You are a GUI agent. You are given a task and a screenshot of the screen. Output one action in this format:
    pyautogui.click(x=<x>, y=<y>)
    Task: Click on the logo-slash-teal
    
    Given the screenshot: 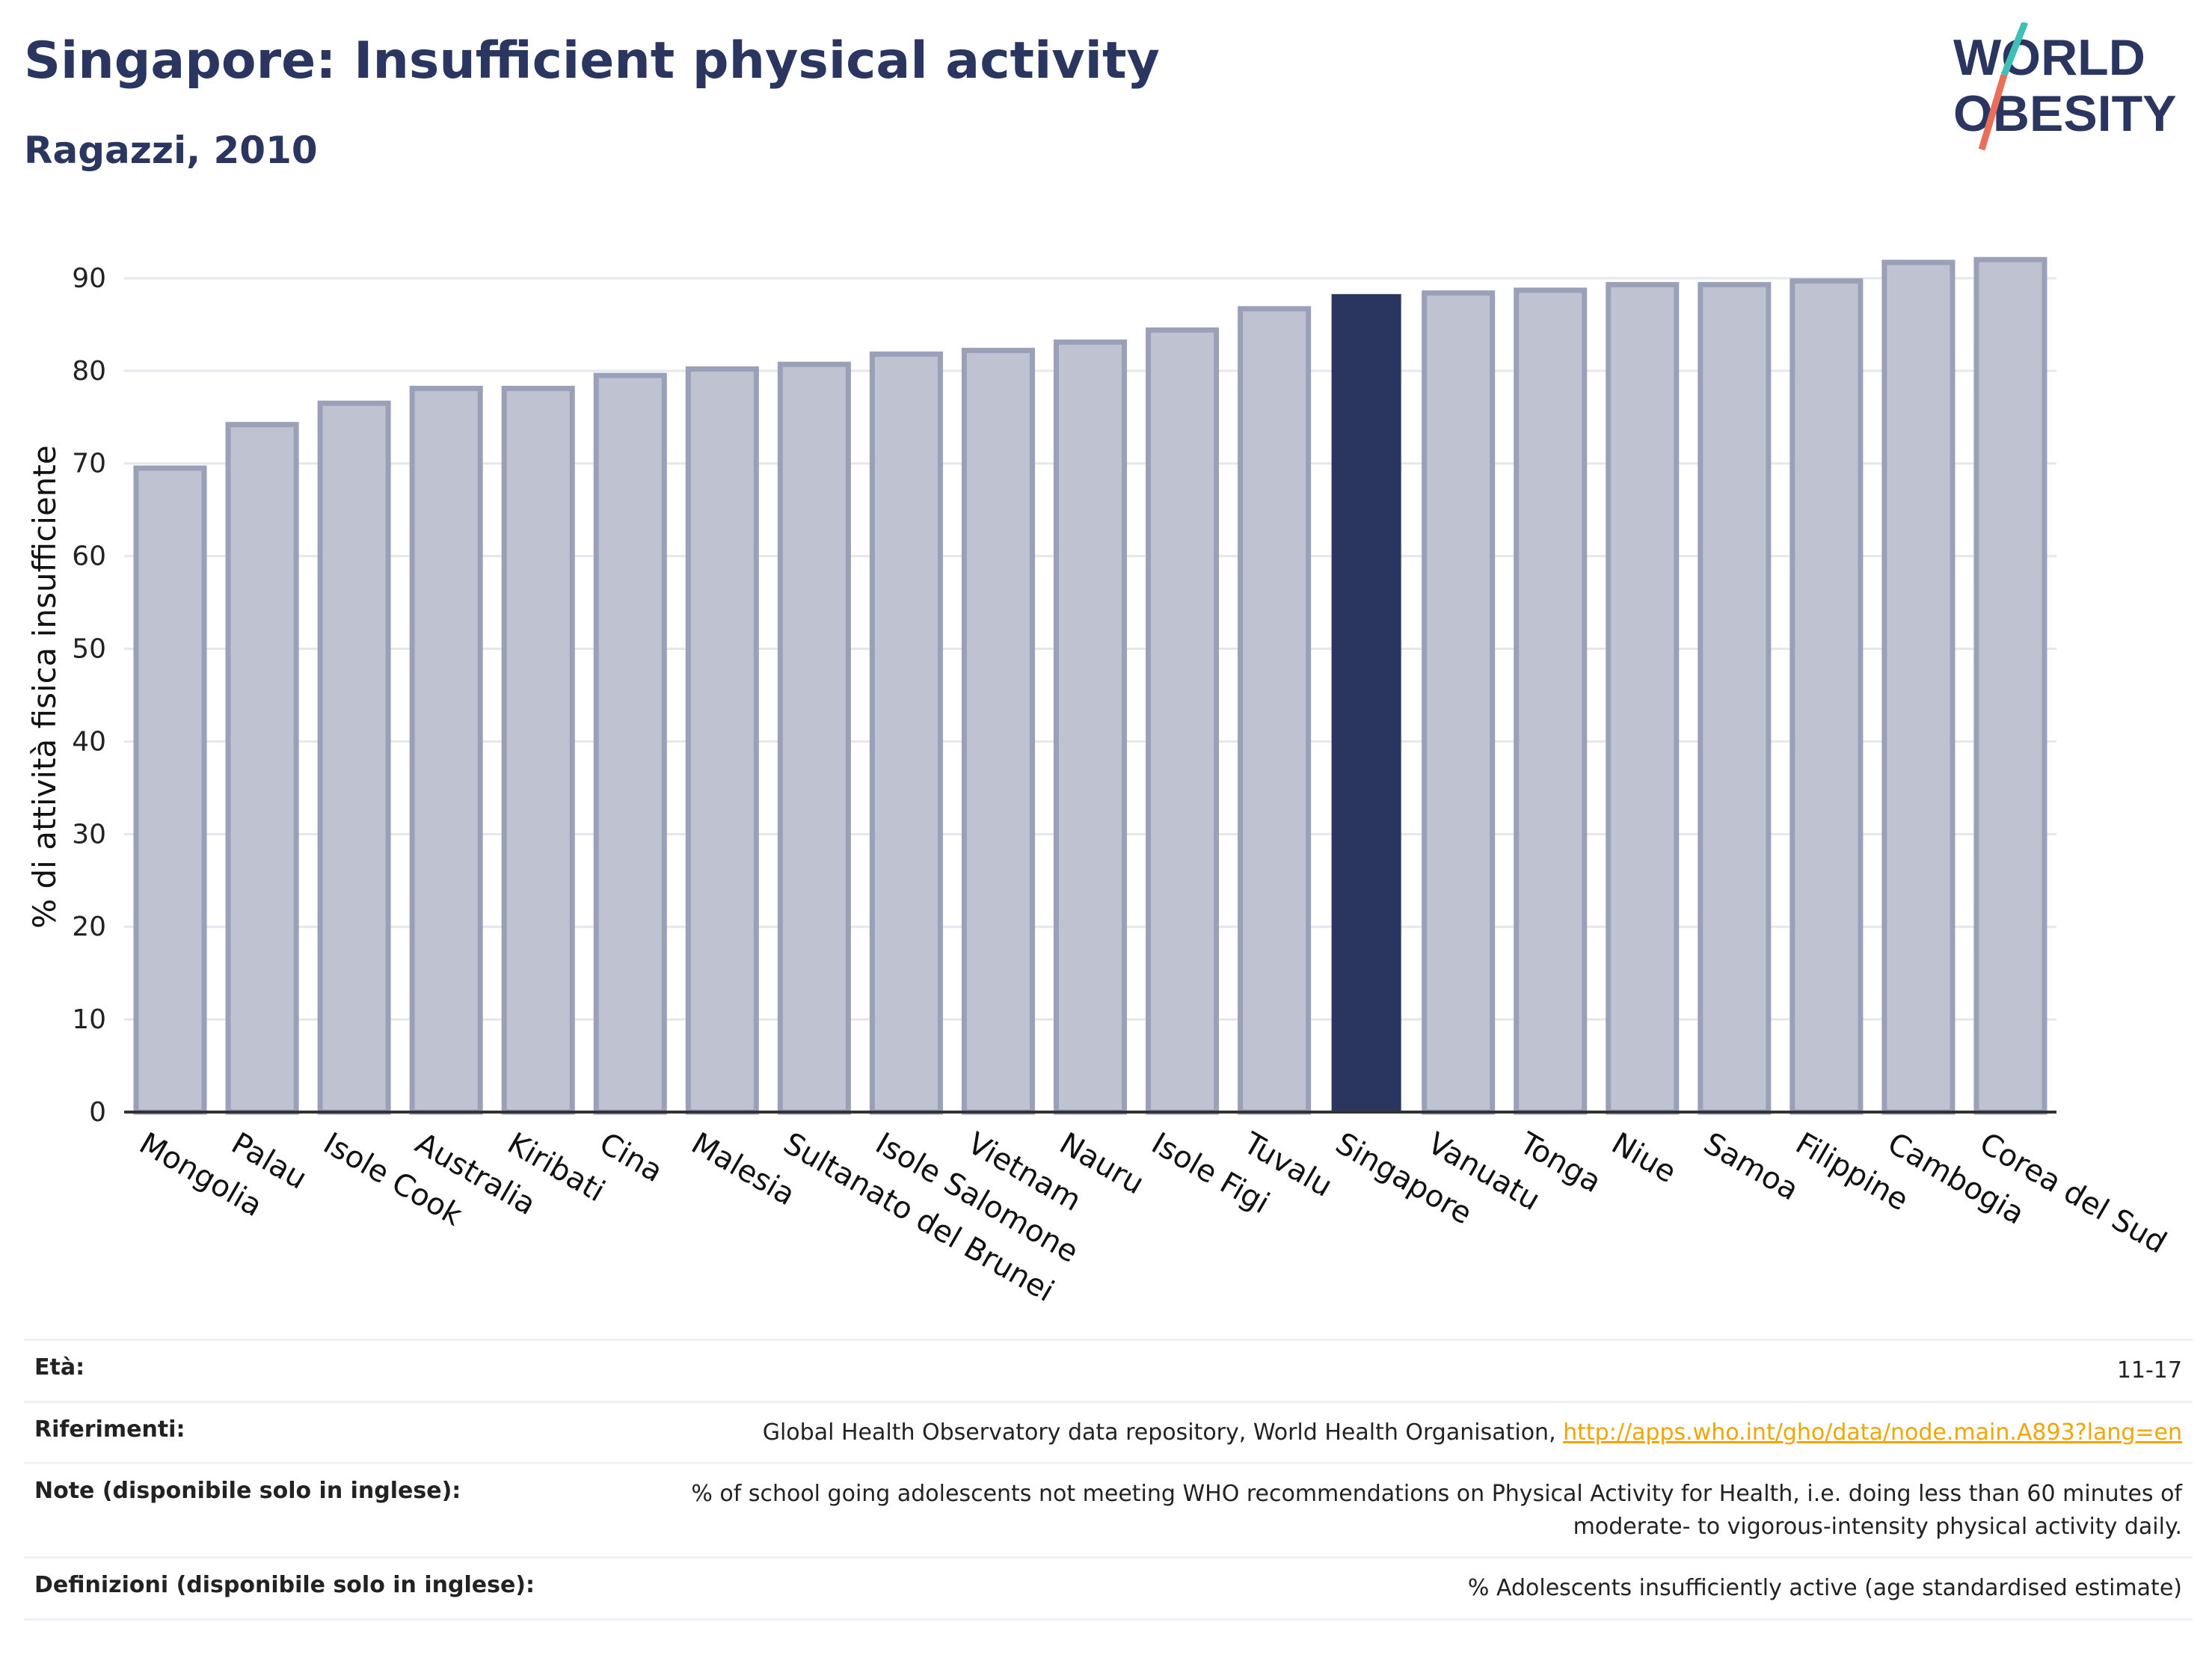 What is the action you would take?
    pyautogui.click(x=2014, y=49)
    